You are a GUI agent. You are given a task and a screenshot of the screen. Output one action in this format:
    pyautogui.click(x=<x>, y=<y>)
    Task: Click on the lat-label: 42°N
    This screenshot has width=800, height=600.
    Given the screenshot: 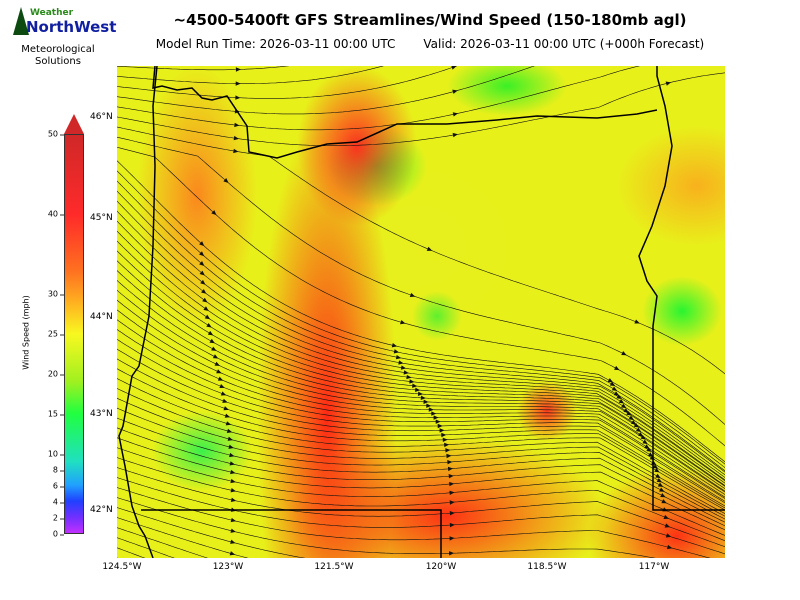 What is the action you would take?
    pyautogui.click(x=101, y=510)
    